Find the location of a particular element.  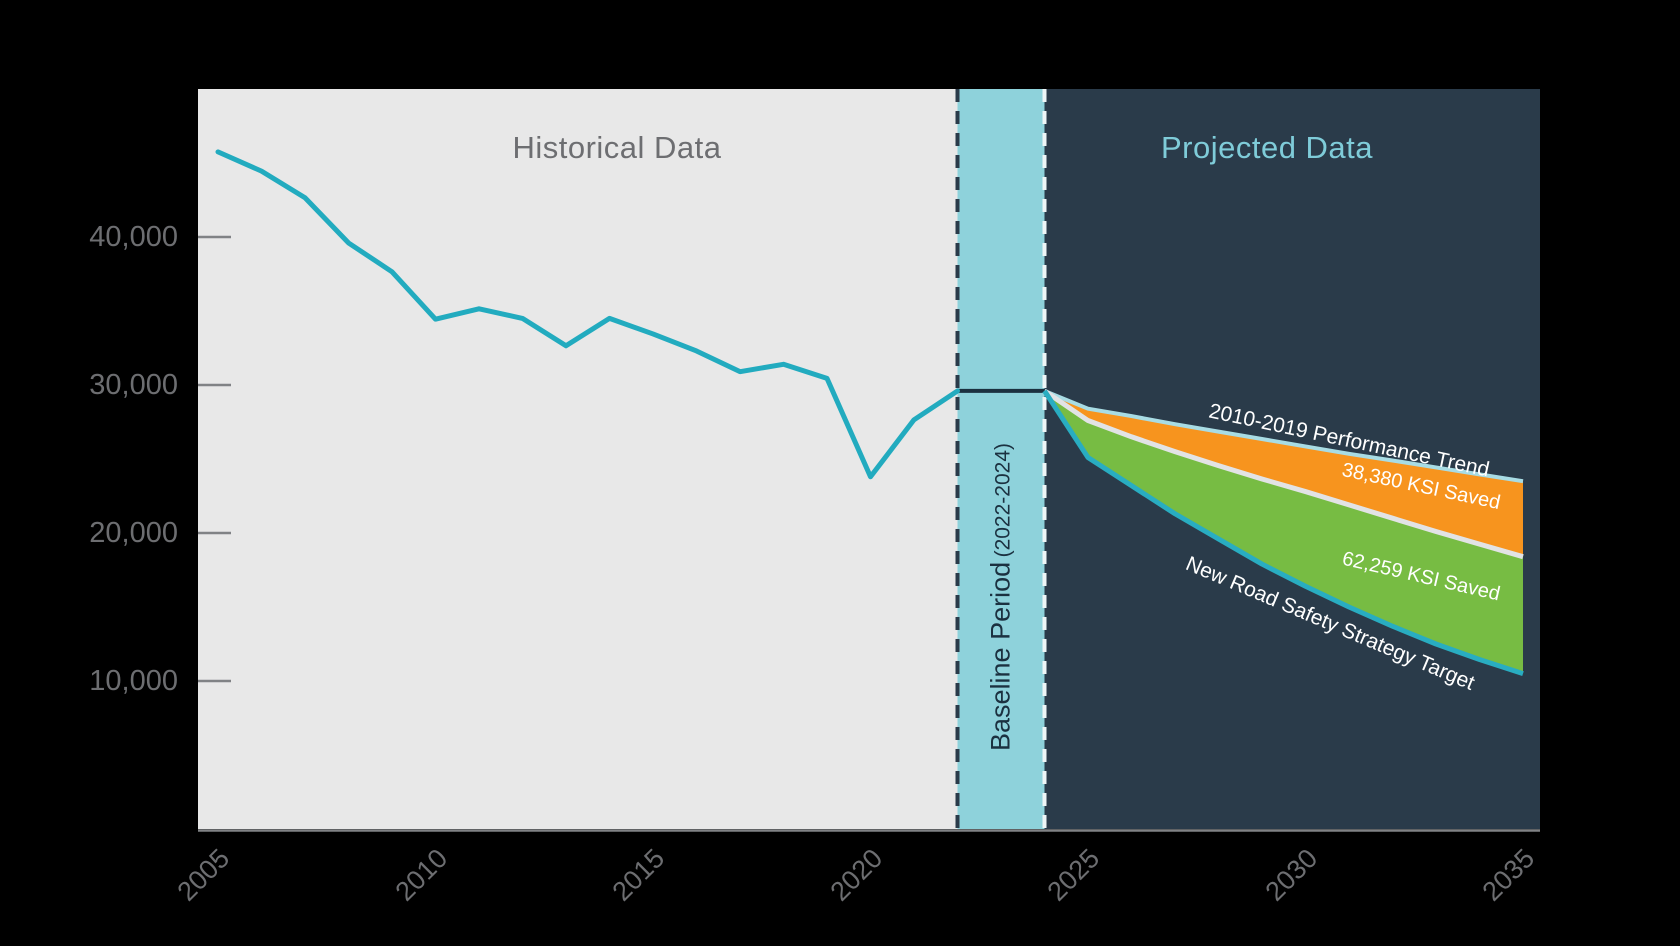

mid-boundary-line is located at coordinates (1283, 474).